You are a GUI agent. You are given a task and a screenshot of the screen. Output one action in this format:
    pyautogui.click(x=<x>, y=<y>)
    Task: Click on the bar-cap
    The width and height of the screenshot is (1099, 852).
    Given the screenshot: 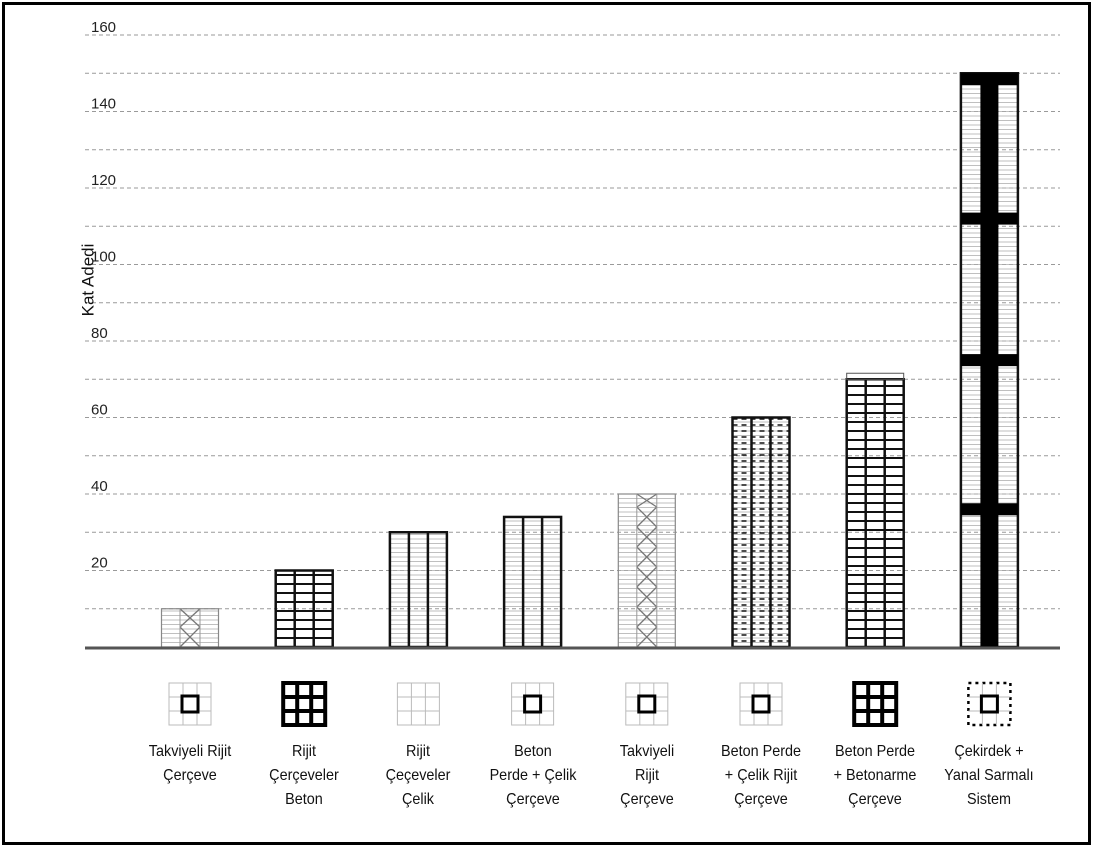 What is the action you would take?
    pyautogui.click(x=875, y=376)
    